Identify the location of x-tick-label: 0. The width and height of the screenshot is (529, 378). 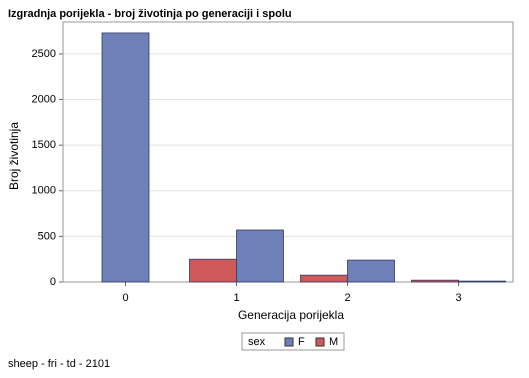
(125, 298).